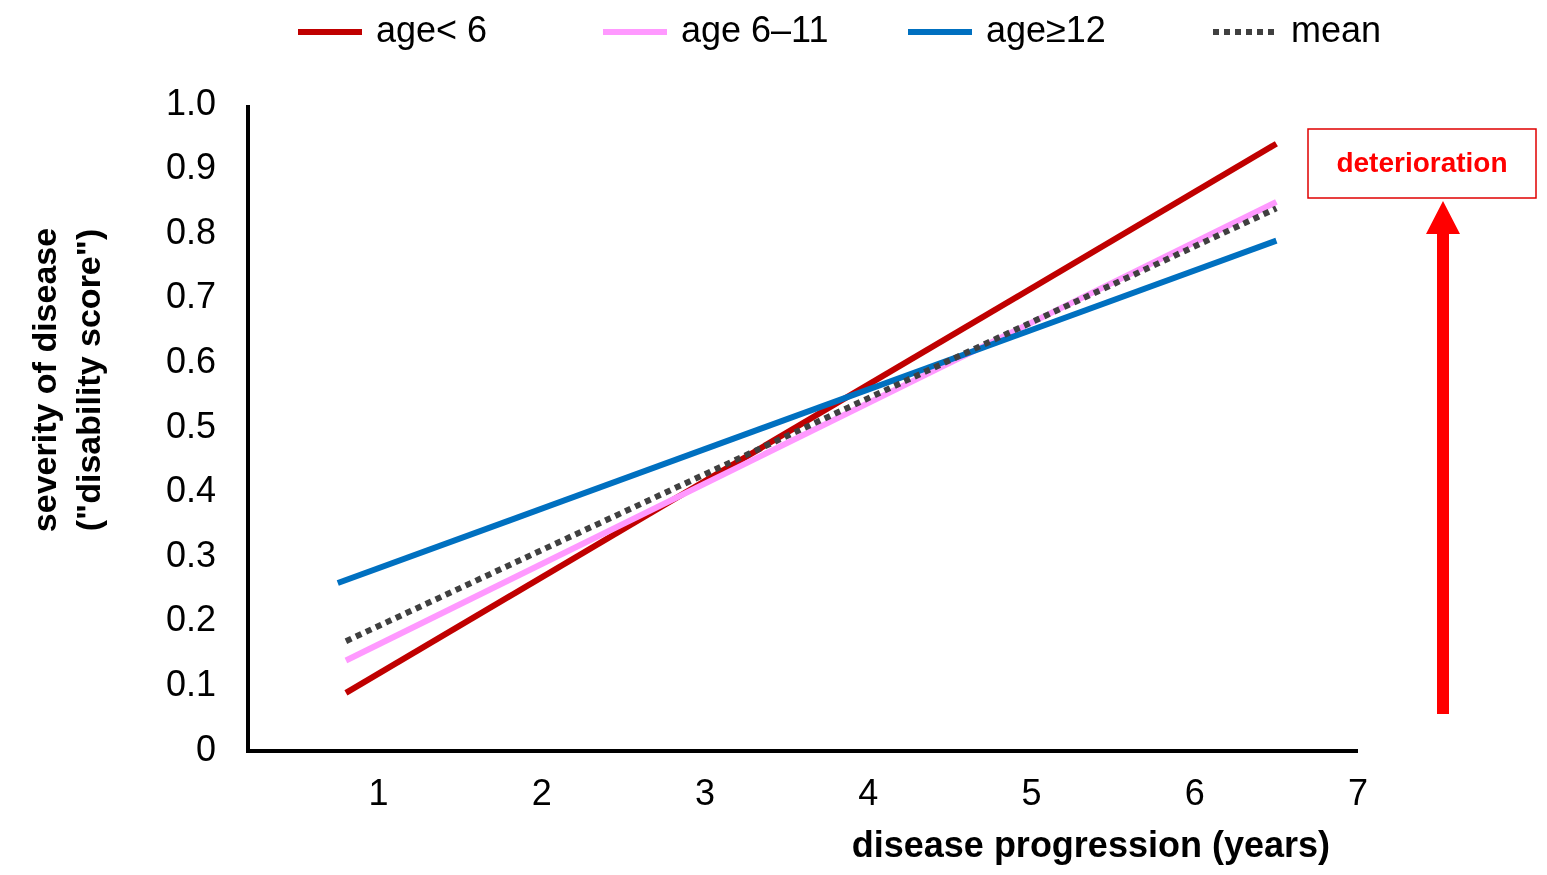 The height and width of the screenshot is (875, 1547). I want to click on x-tick-label: 1, so click(378, 792).